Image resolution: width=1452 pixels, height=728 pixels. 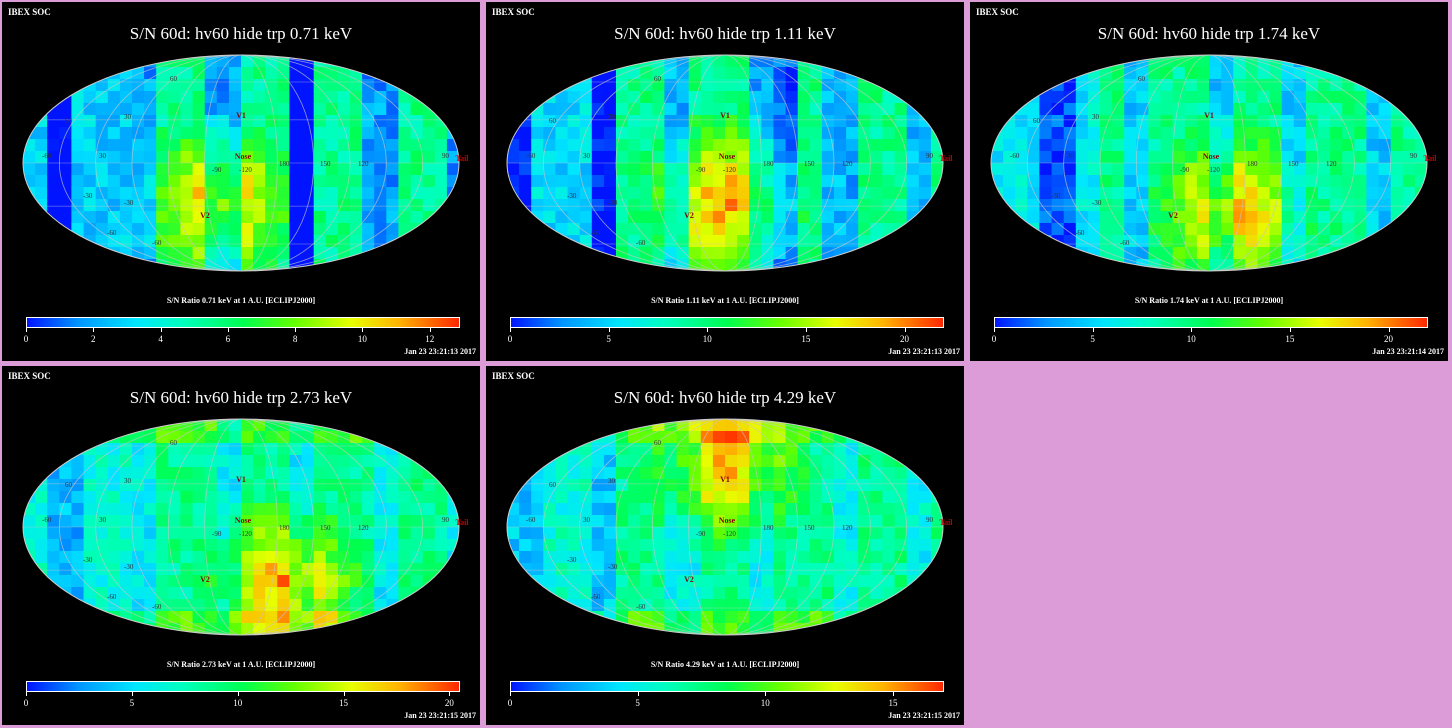 I want to click on colorbar-tick-label: 8, so click(x=295, y=339).